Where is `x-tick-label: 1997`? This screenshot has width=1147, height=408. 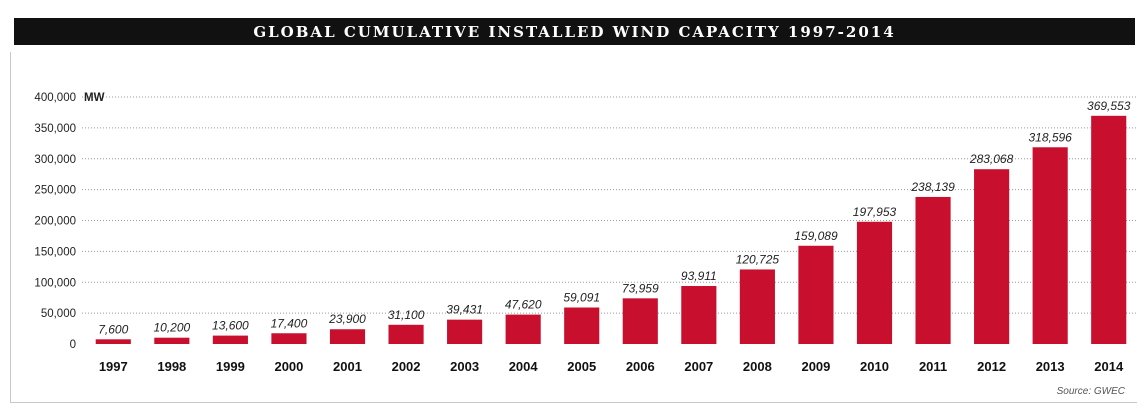
x-tick-label: 1997 is located at coordinates (113, 366).